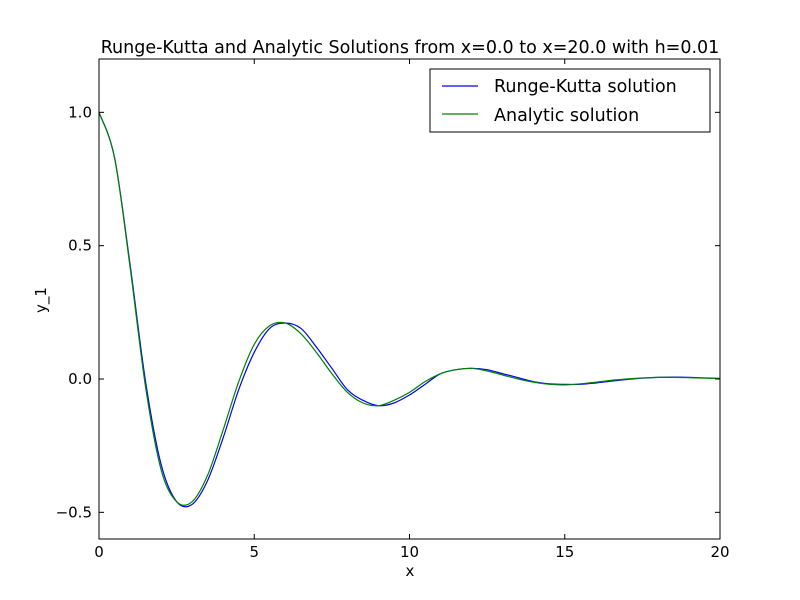 This screenshot has width=800, height=600. I want to click on legend: Runge-Kutta solution Analytic solution, so click(570, 100).